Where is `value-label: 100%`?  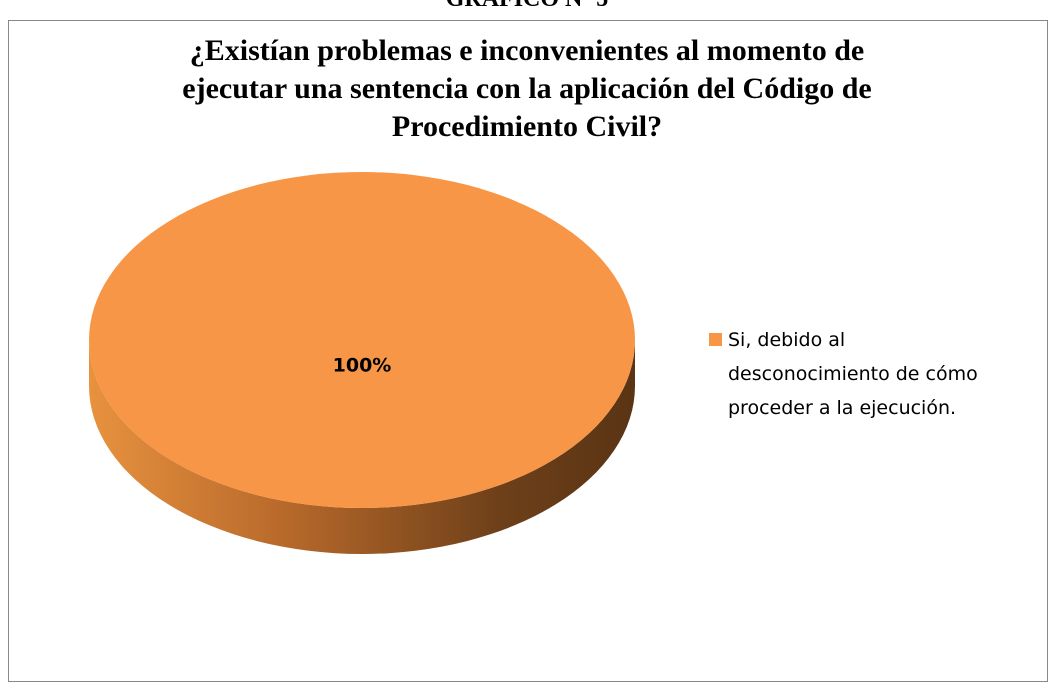
value-label: 100% is located at coordinates (362, 366).